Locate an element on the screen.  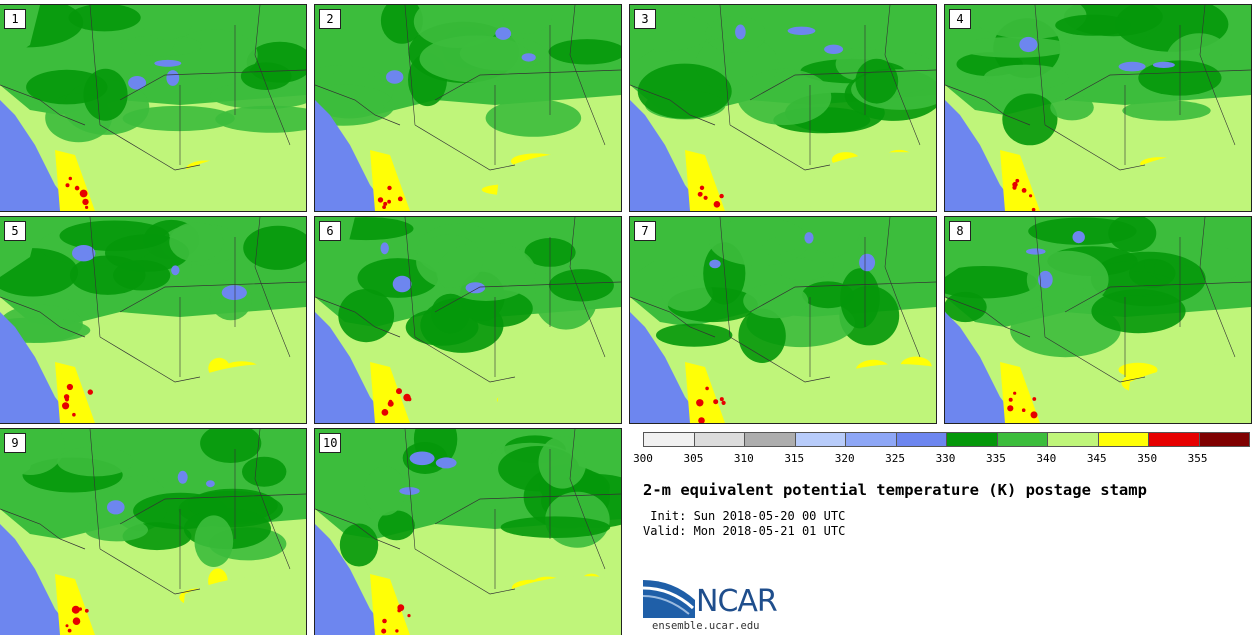
colorbar-tick-label: 320 is located at coordinates (844, 458).